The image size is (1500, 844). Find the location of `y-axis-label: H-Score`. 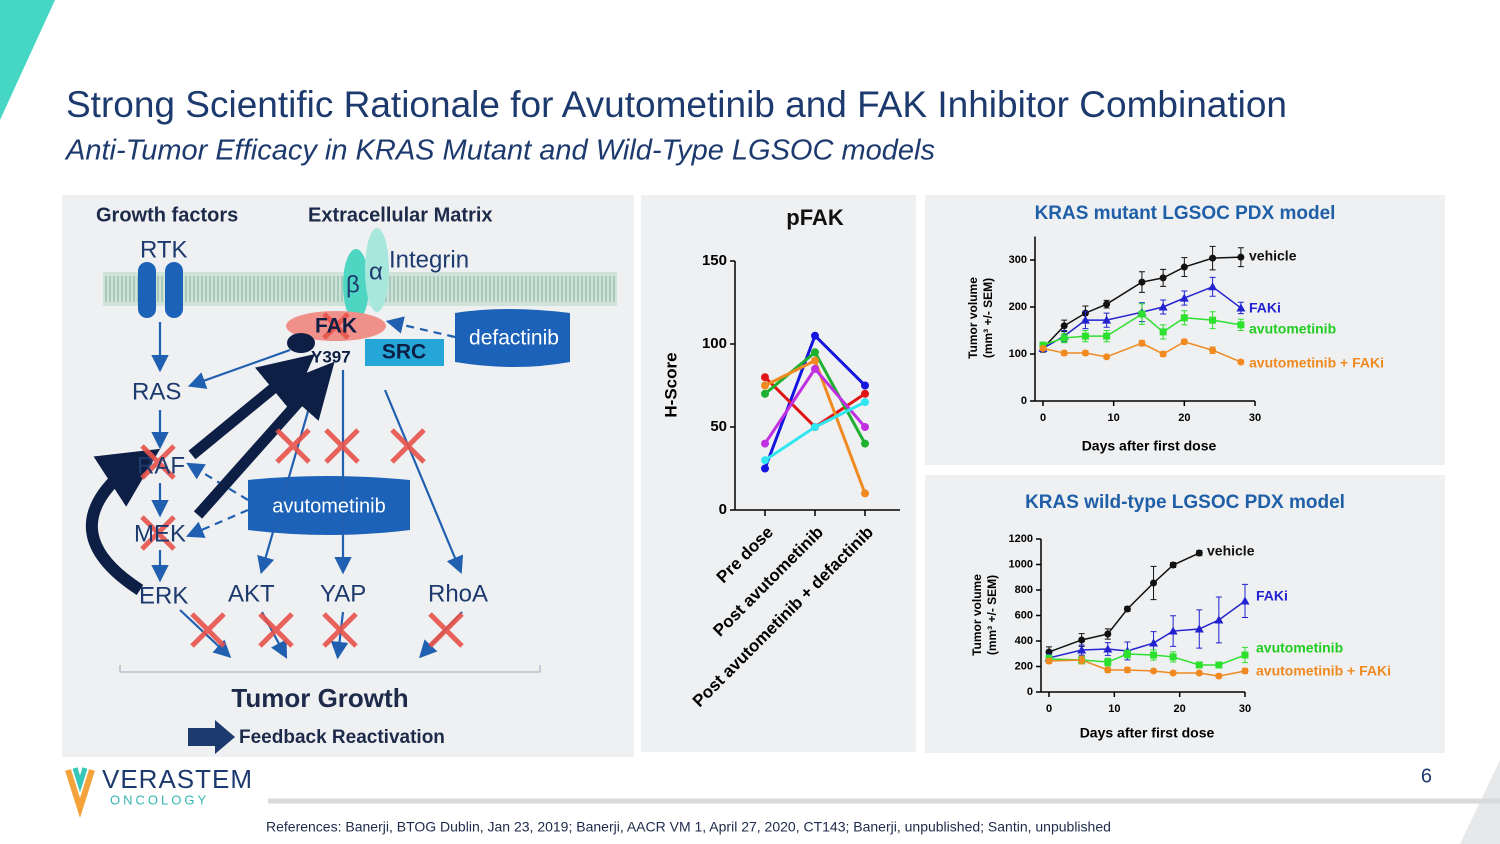

y-axis-label: H-Score is located at coordinates (670, 384).